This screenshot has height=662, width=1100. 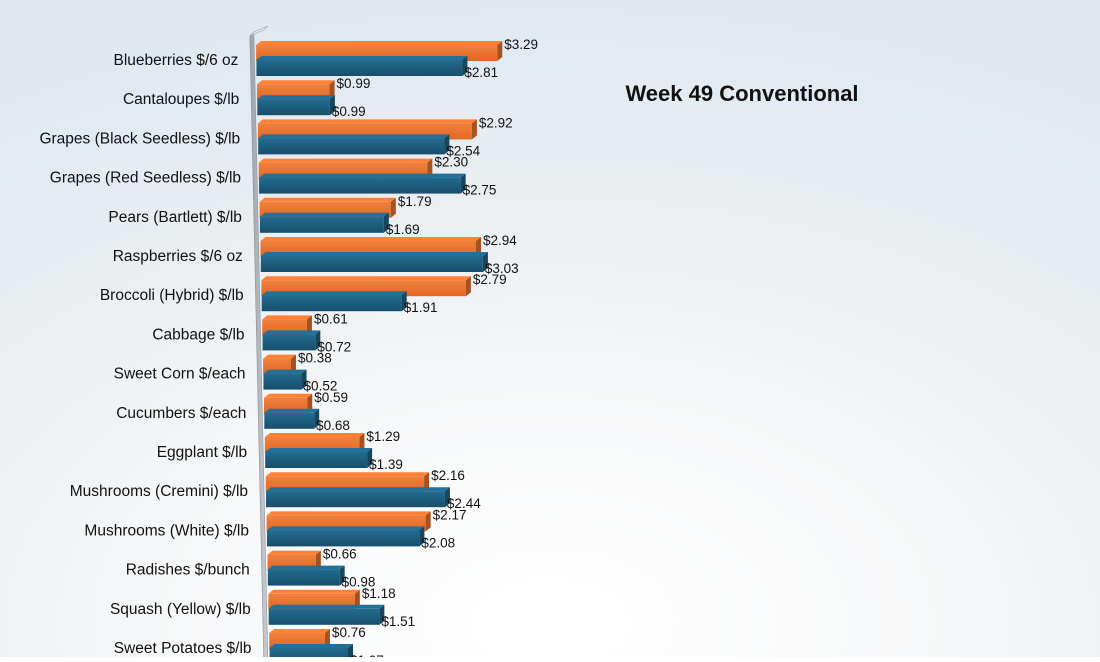 What do you see at coordinates (359, 582) in the screenshot?
I see `data-label-series2: $0.98` at bounding box center [359, 582].